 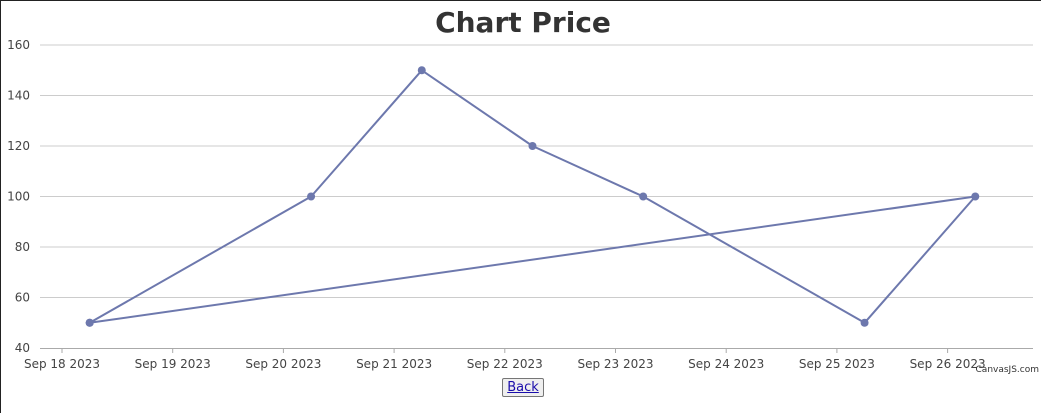 What do you see at coordinates (615, 364) in the screenshot?
I see `x-tick-label: Sep 23 2023` at bounding box center [615, 364].